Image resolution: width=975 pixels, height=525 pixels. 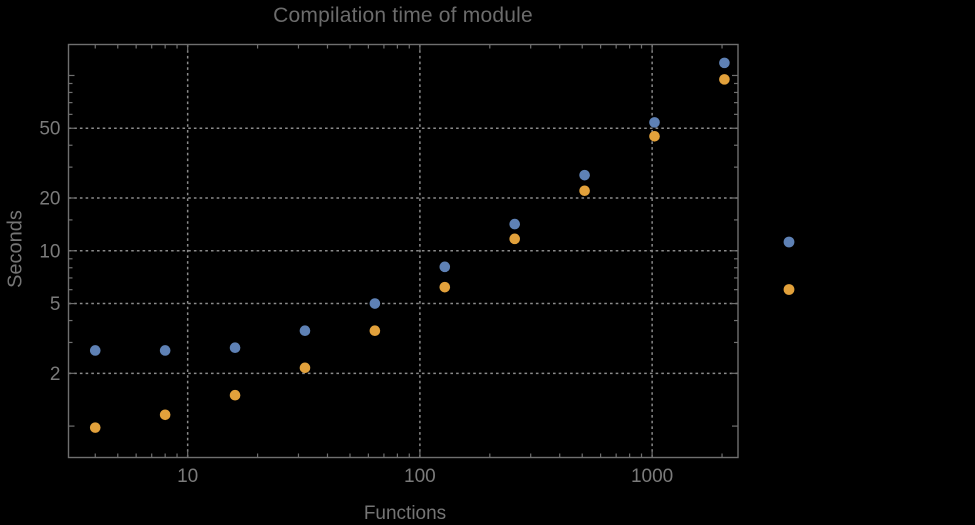 What do you see at coordinates (55, 374) in the screenshot?
I see `y-tick-label-2: 2` at bounding box center [55, 374].